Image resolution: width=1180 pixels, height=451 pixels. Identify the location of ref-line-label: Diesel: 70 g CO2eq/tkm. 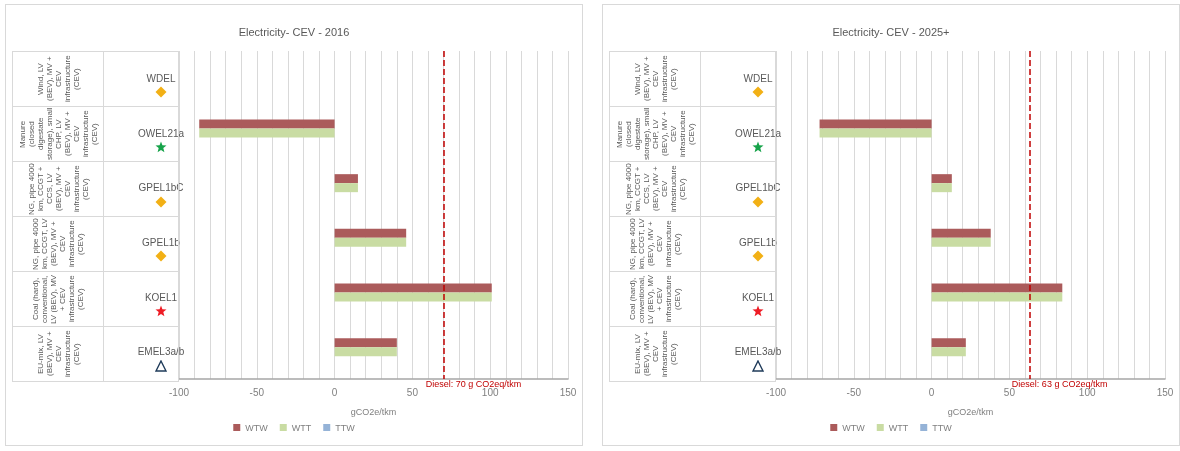
(473, 383).